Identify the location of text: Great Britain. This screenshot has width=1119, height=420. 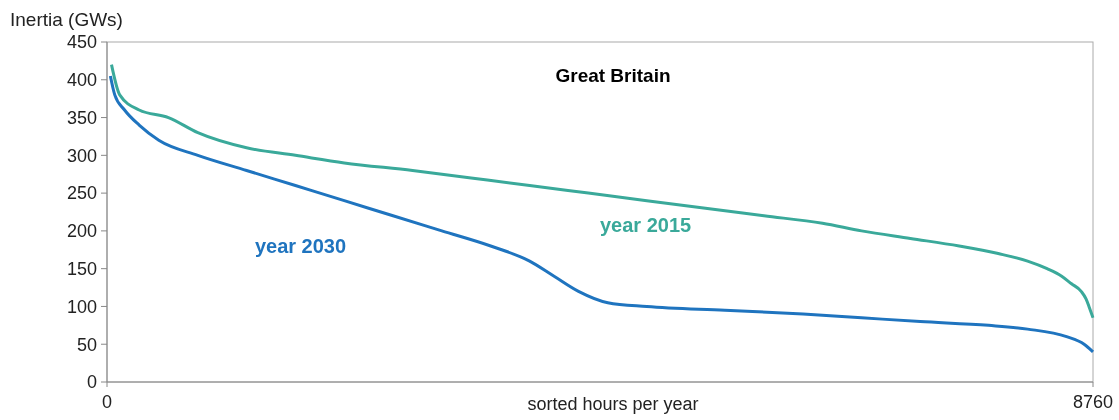
(613, 75).